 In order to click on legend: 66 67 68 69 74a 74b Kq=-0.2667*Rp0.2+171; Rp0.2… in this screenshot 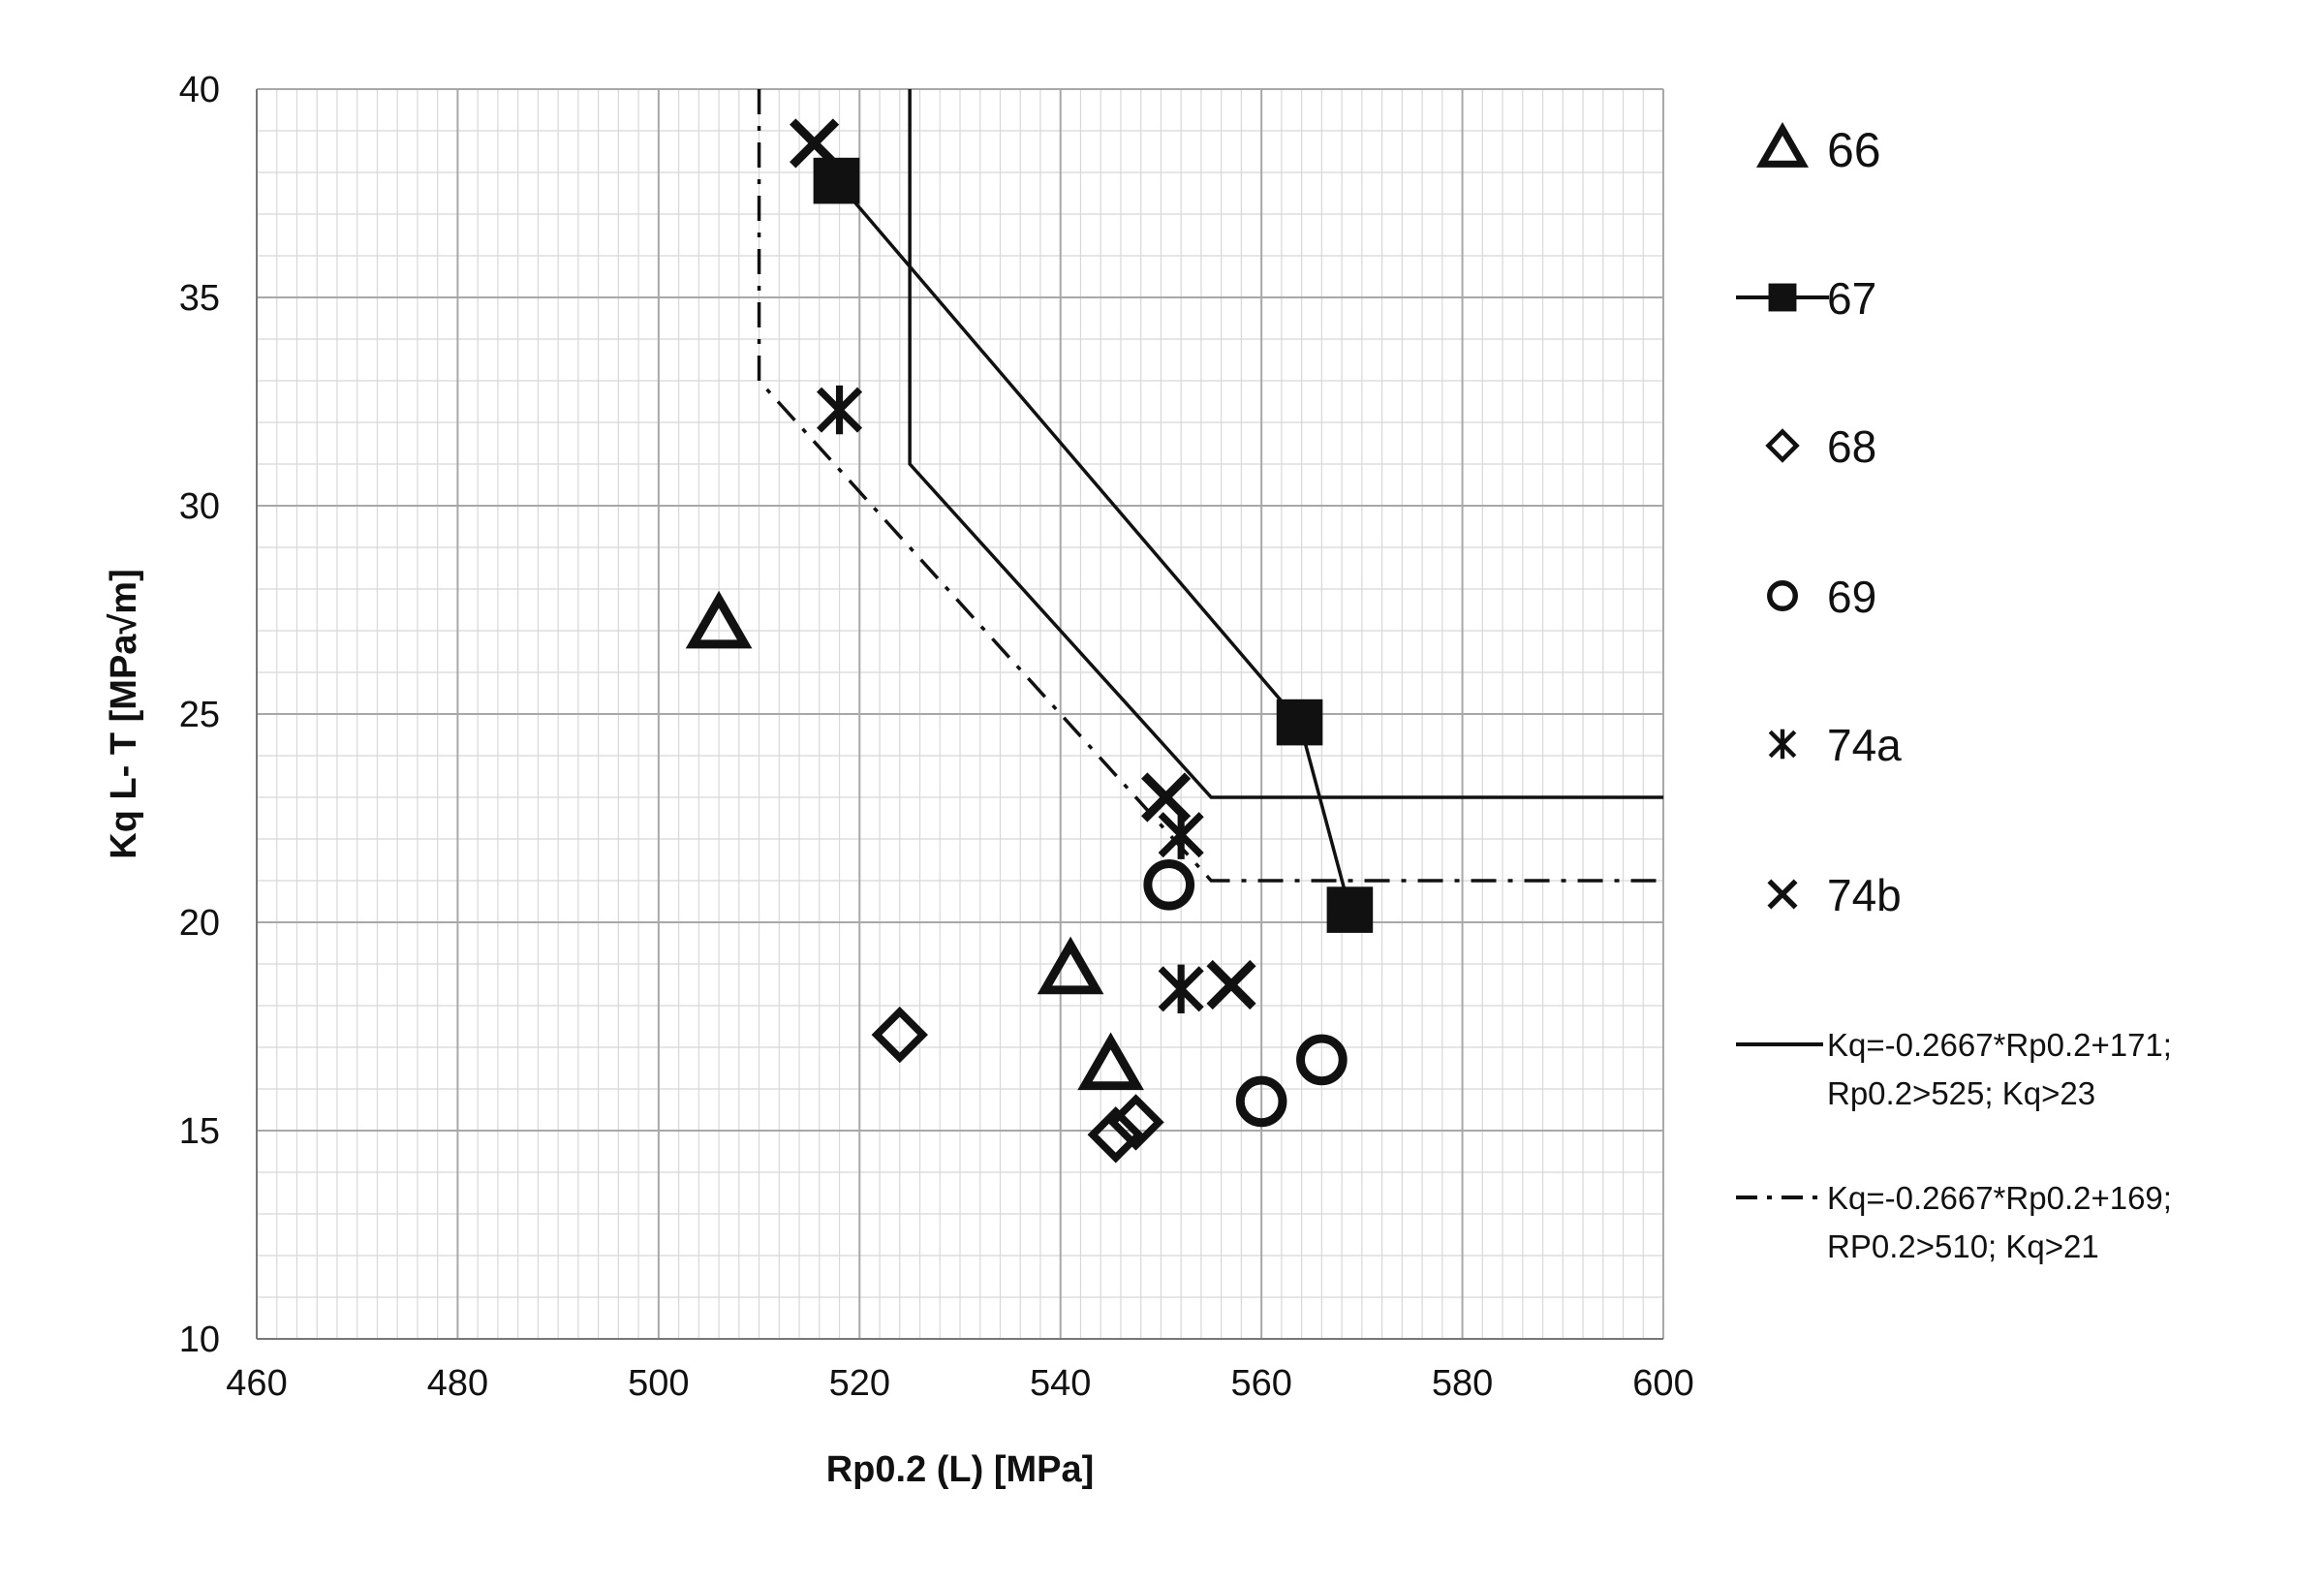, I will do `click(1954, 692)`.